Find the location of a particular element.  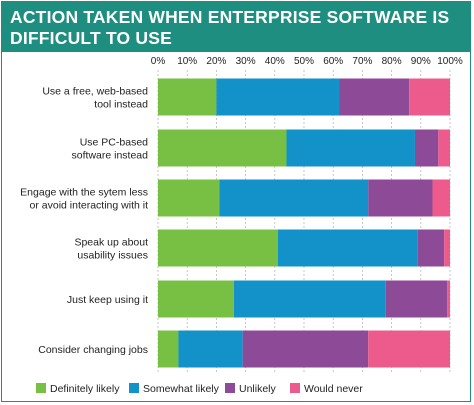

category-label: tool instead is located at coordinates (121, 105).